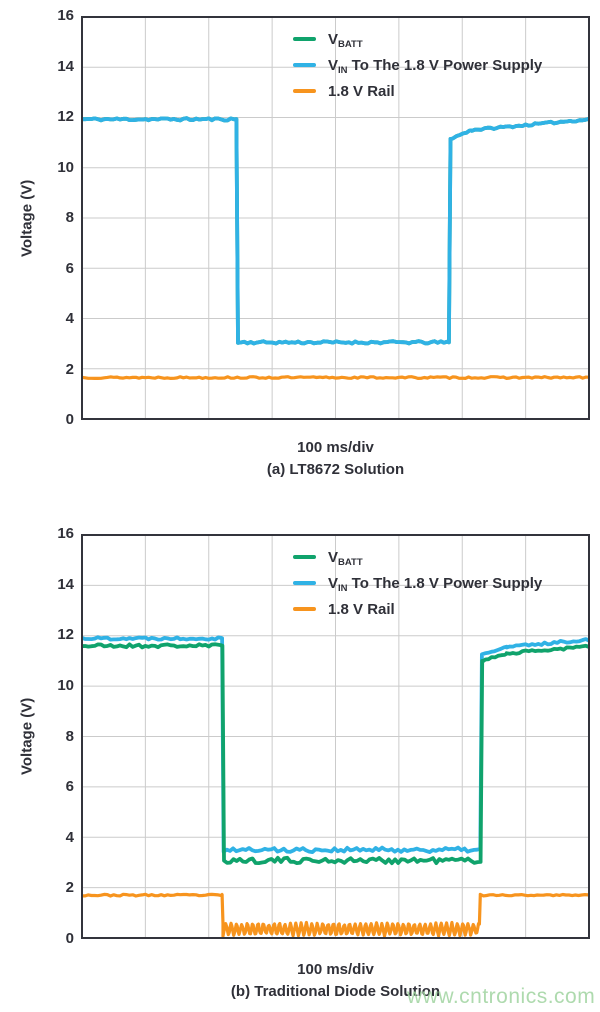  I want to click on watermark-text: www.cntronics.com, so click(501, 996).